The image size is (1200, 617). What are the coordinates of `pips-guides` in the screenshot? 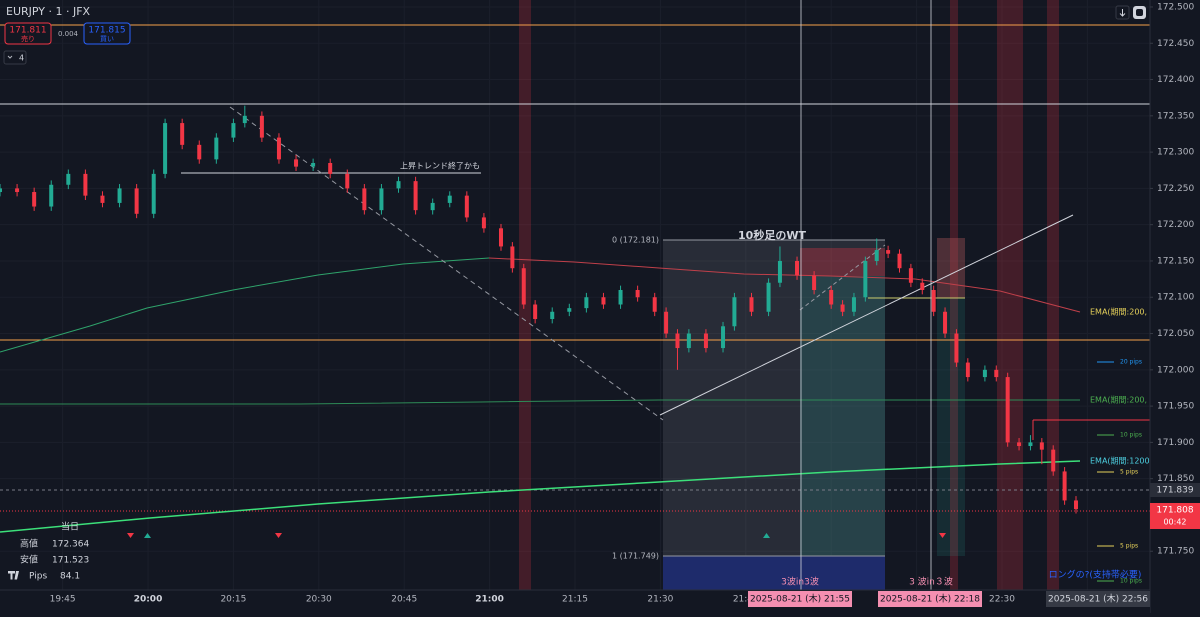 It's located at (1105, 471).